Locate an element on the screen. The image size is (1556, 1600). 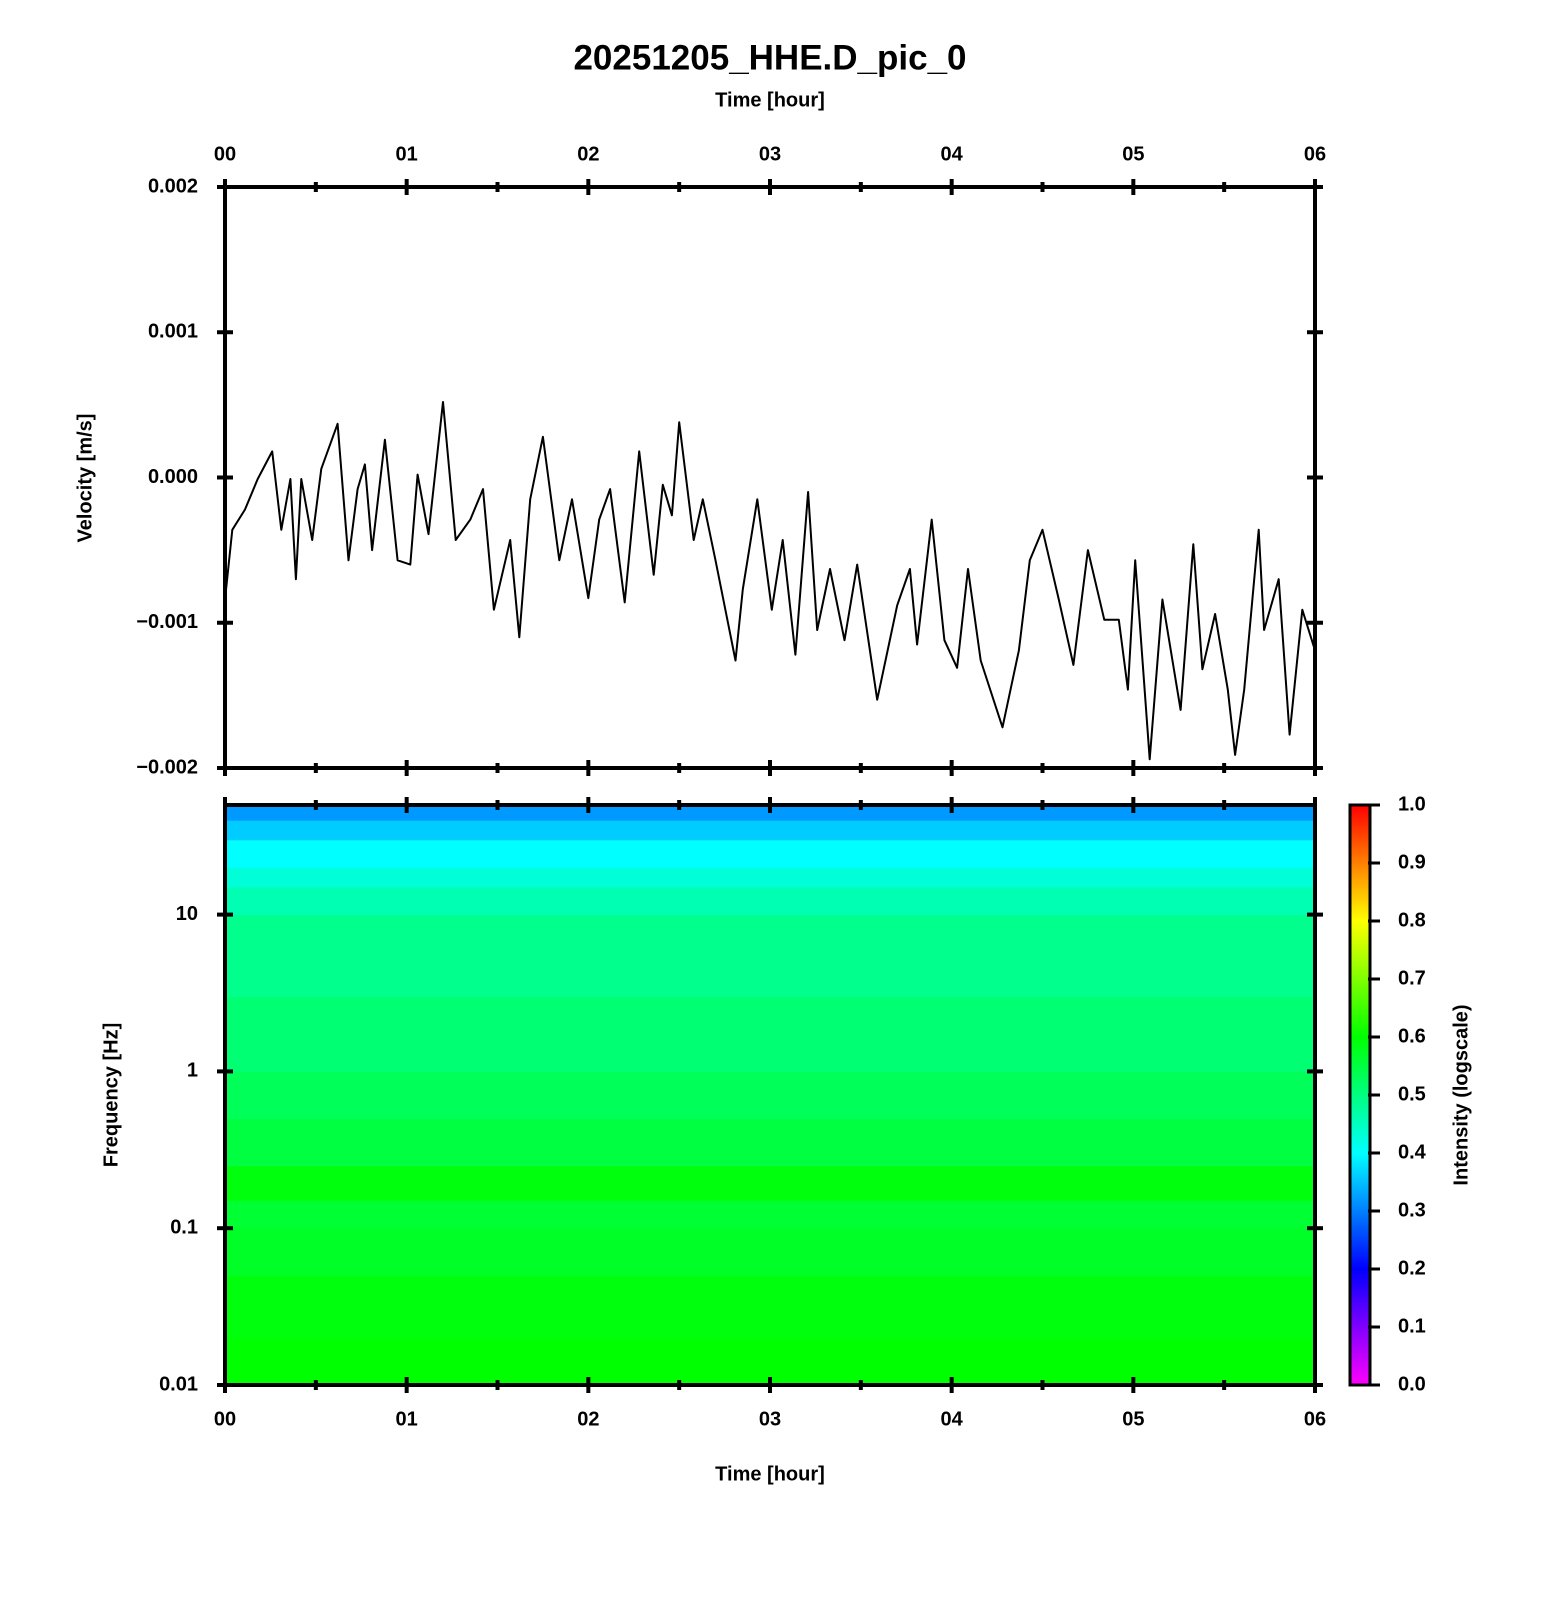
colorbar-tick-label: 0.1 is located at coordinates (1412, 1326).